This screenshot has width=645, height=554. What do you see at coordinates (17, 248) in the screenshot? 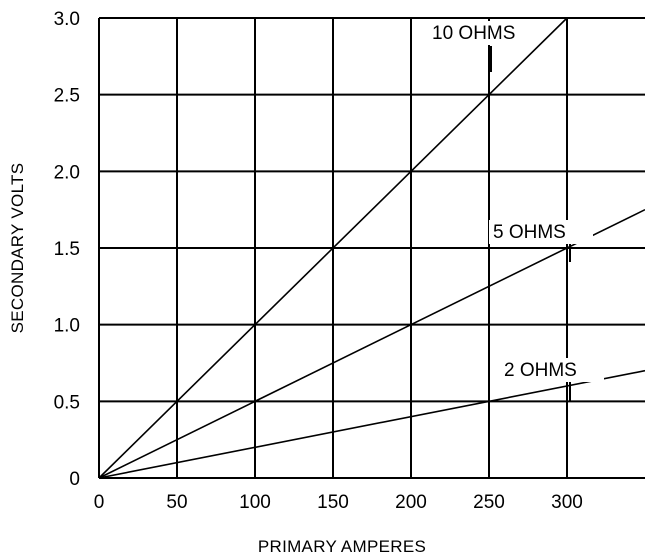
I see `y-axis-title: SECONDARY VOLTS` at bounding box center [17, 248].